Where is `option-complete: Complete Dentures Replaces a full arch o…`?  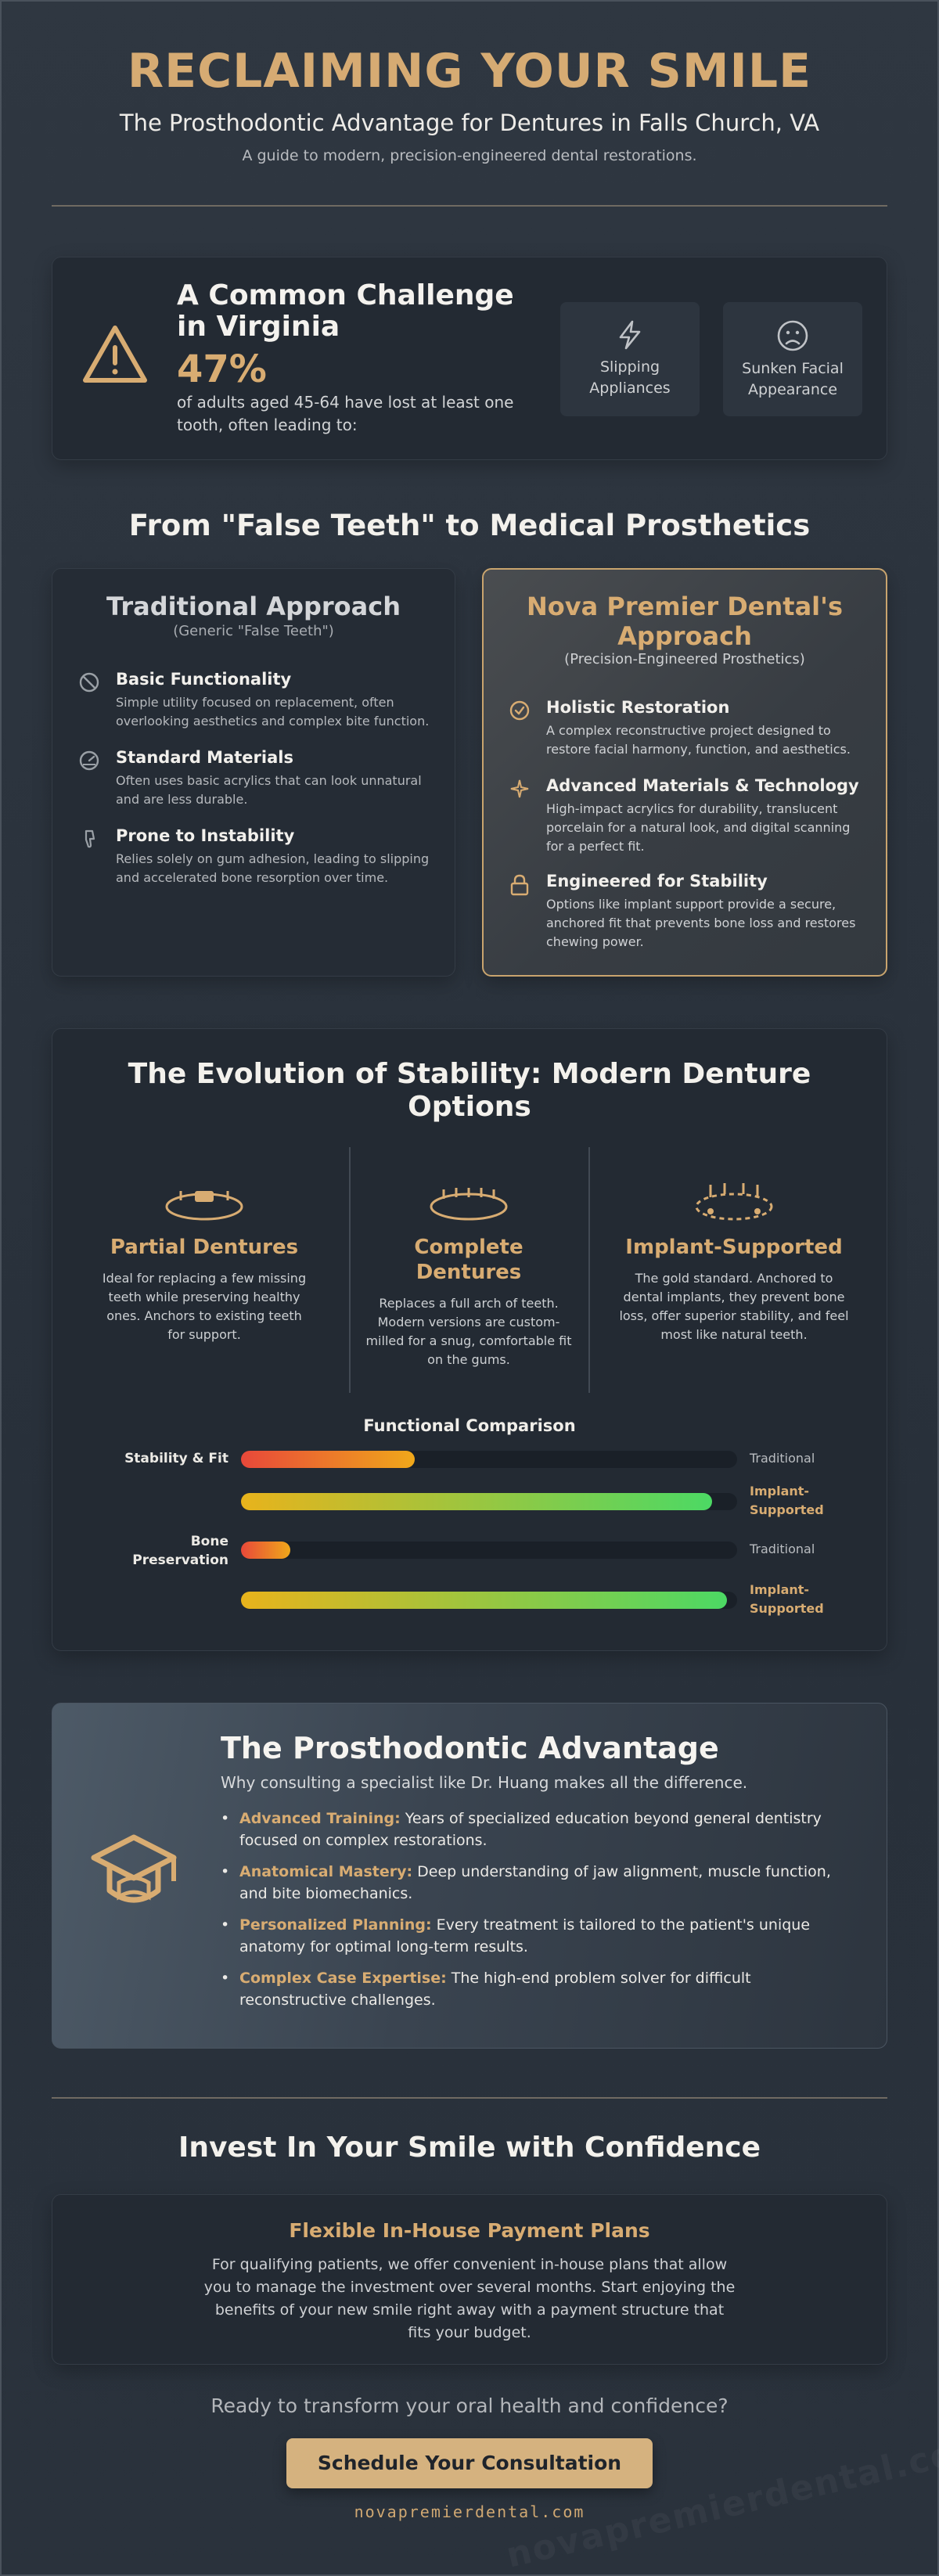
option-complete: Complete Dentures Replaces a full arch o… is located at coordinates (468, 1275).